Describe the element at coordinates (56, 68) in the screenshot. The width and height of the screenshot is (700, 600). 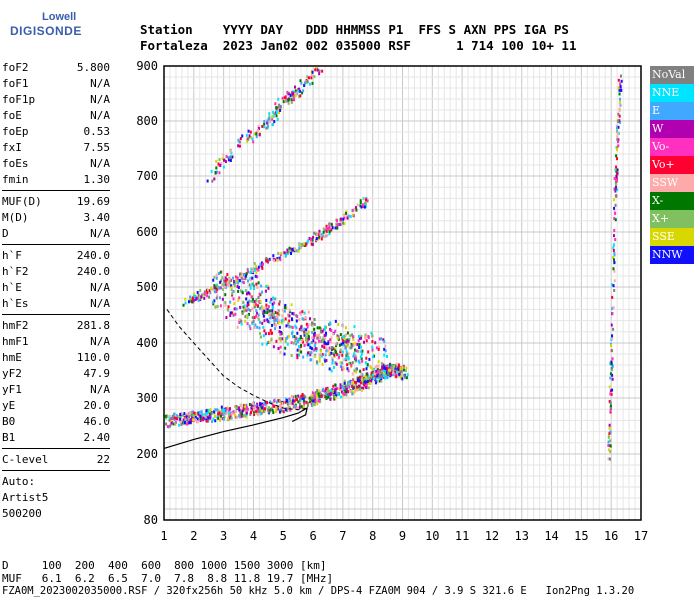
I see `param-row: foF2 5.800` at that location.